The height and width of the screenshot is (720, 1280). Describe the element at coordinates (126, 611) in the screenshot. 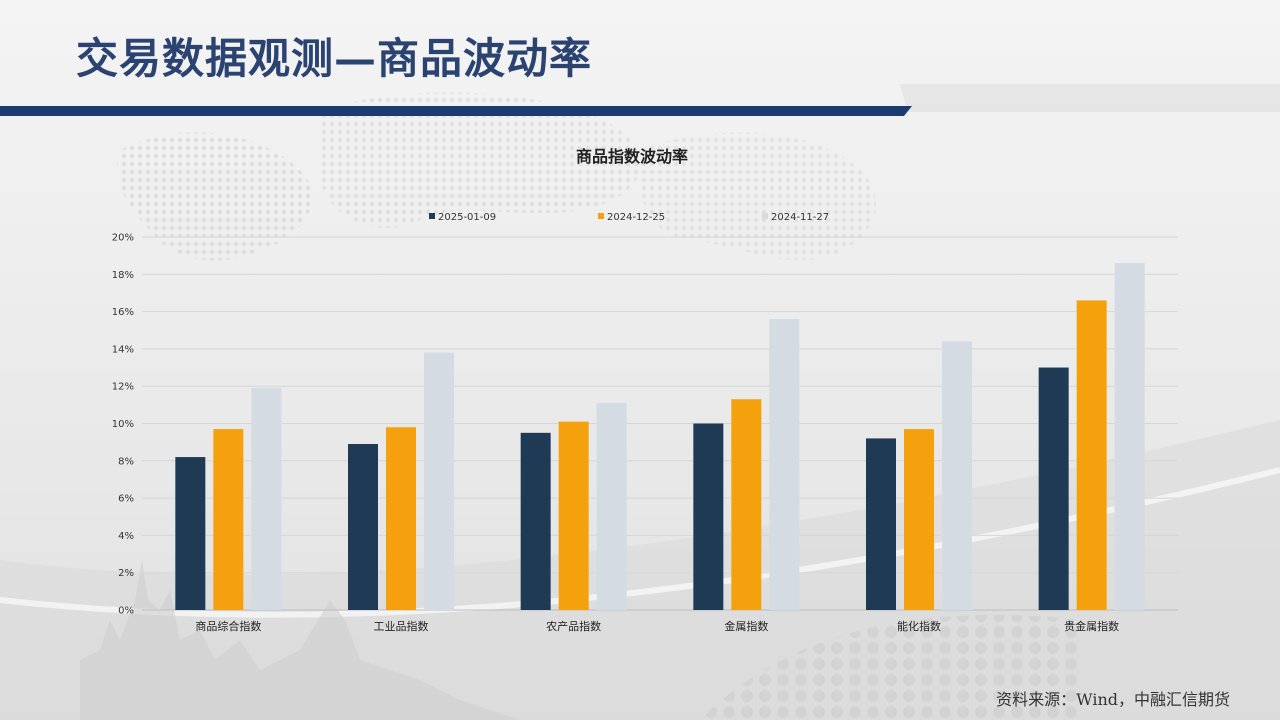

I see `y-tick-label: 0%` at that location.